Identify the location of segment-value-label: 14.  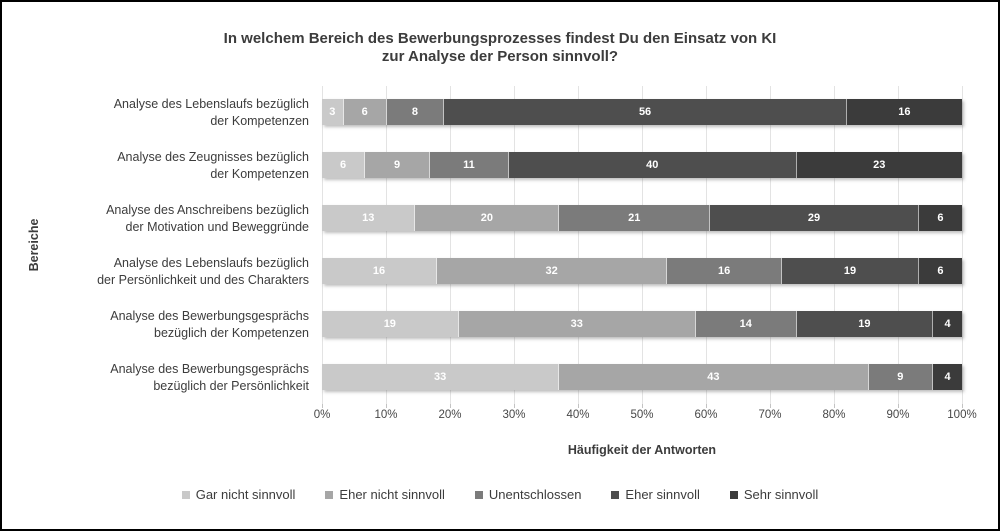
(745, 324).